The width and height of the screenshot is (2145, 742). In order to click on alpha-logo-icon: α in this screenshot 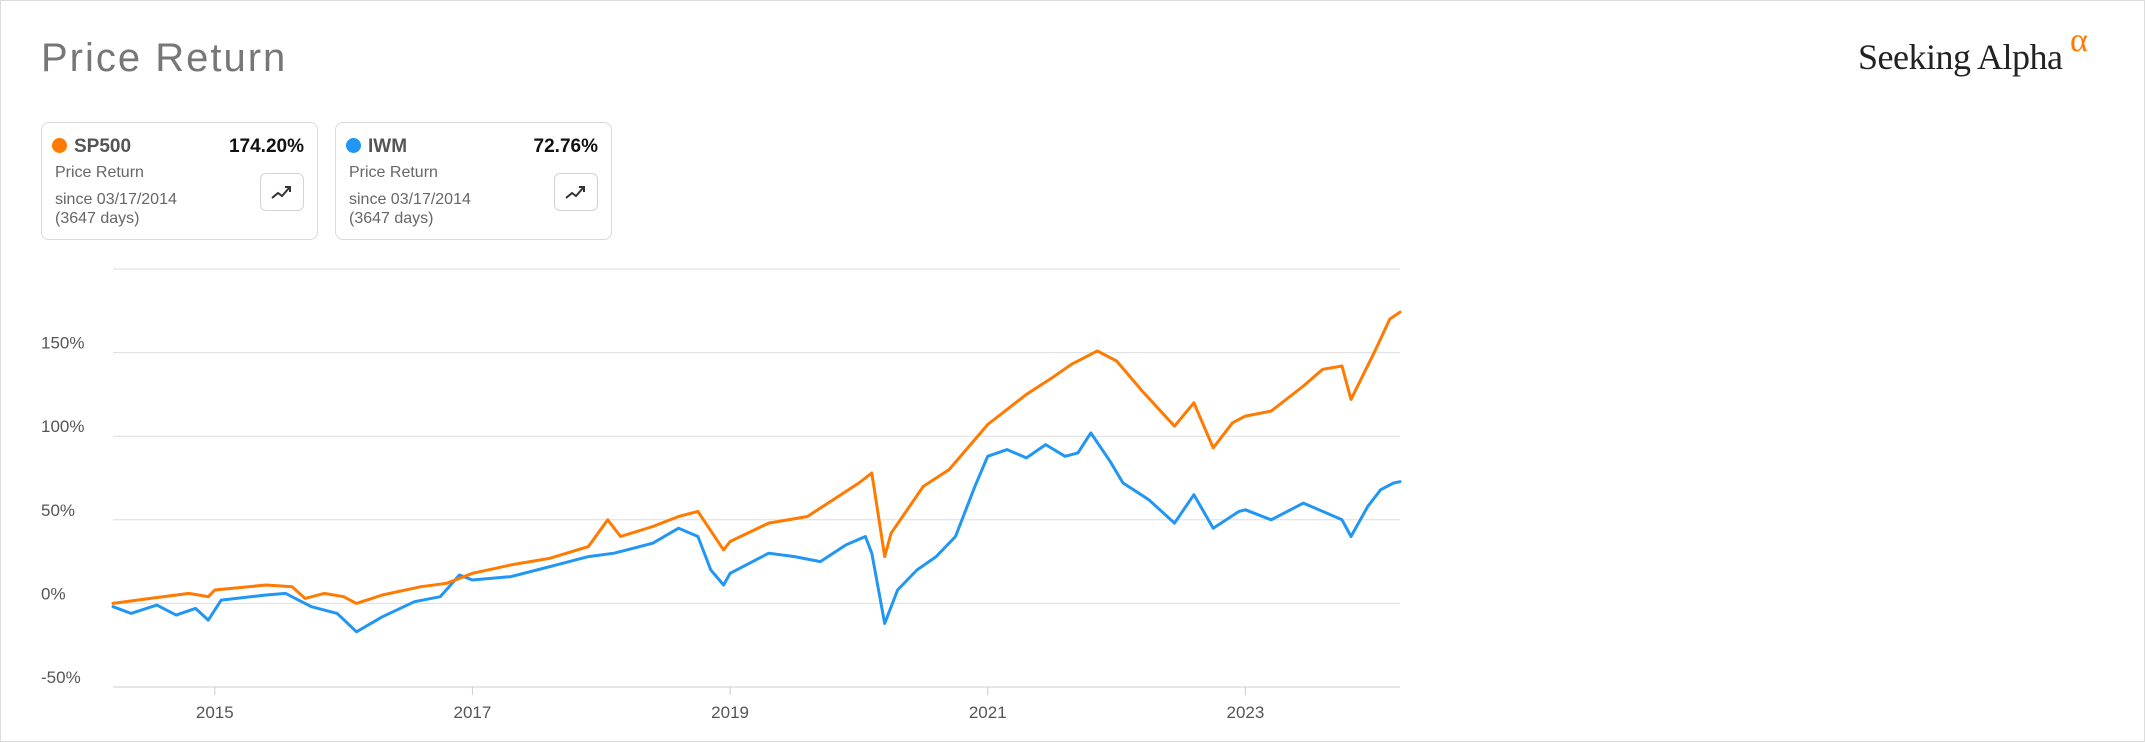, I will do `click(2079, 40)`.